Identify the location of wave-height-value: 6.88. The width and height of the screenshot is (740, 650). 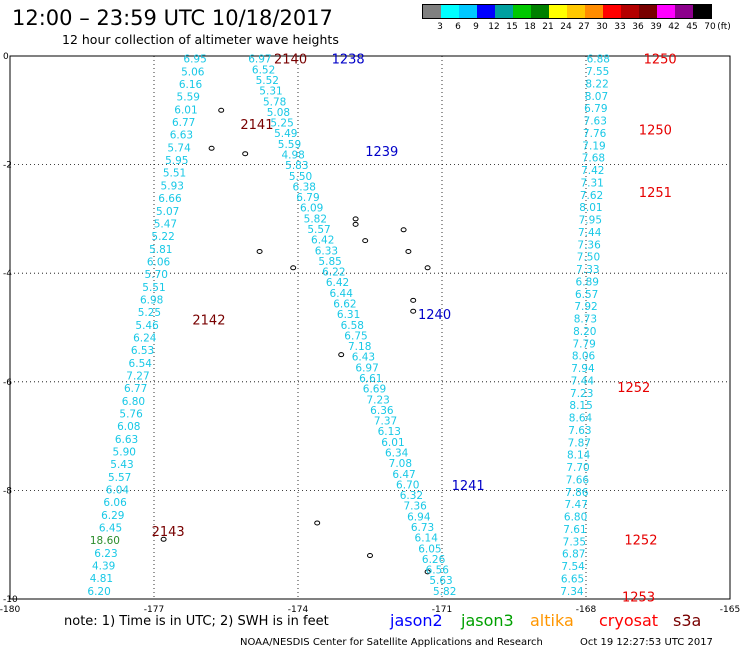
(598, 60).